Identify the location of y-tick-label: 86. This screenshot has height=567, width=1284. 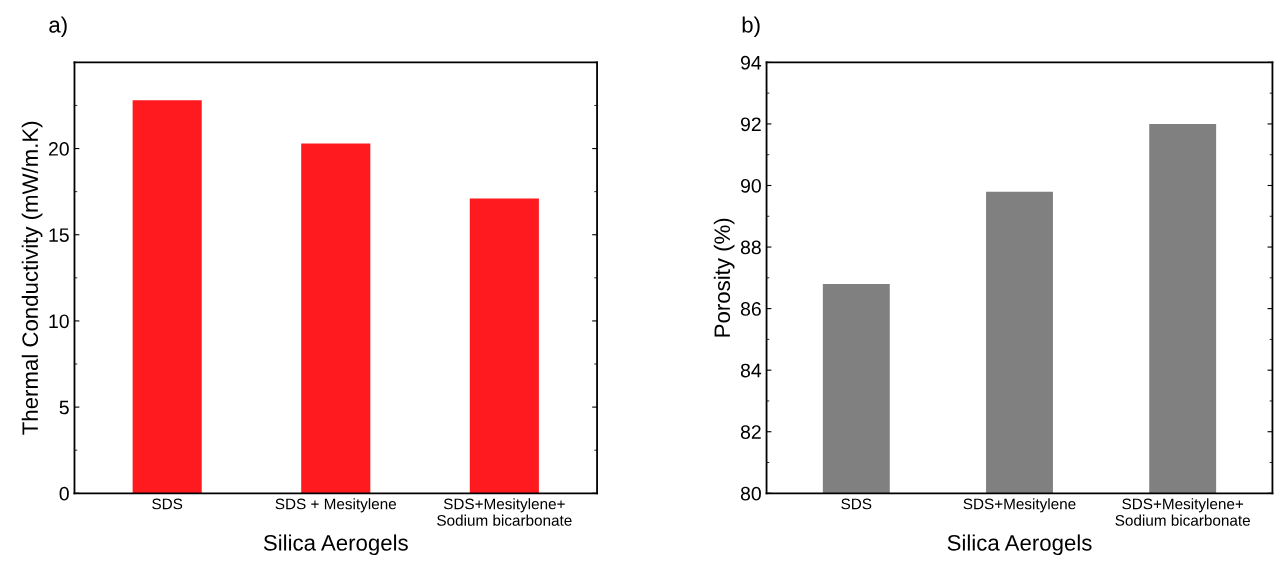
(750, 309).